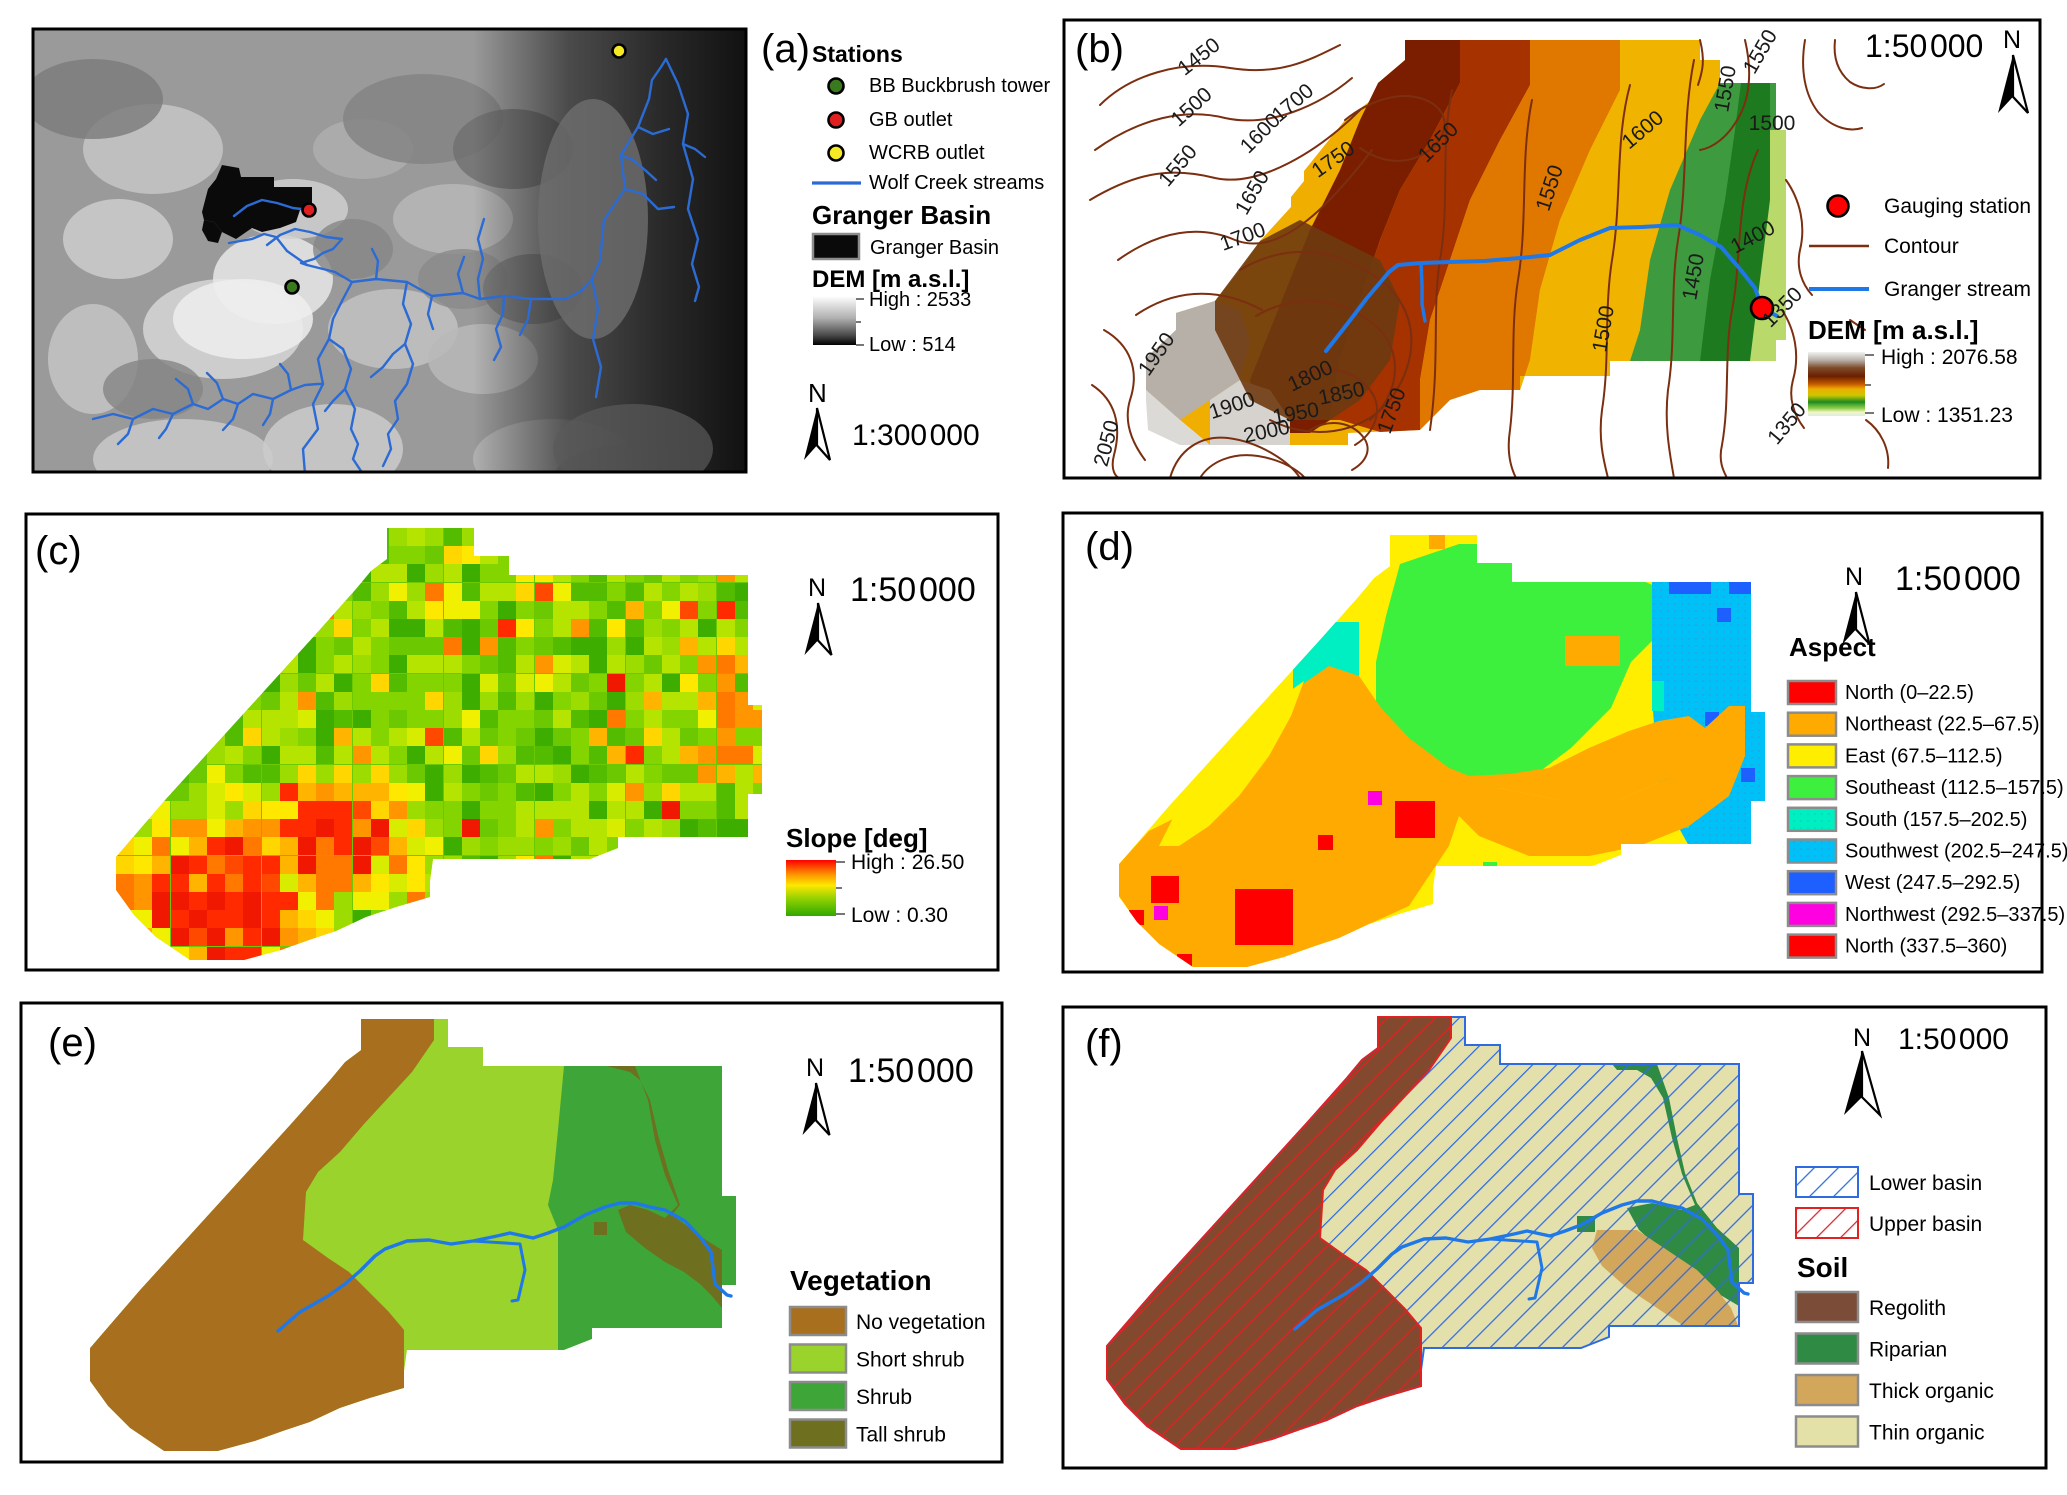 This screenshot has width=2067, height=1495. I want to click on svg-text: Tall shrub, so click(901, 1435).